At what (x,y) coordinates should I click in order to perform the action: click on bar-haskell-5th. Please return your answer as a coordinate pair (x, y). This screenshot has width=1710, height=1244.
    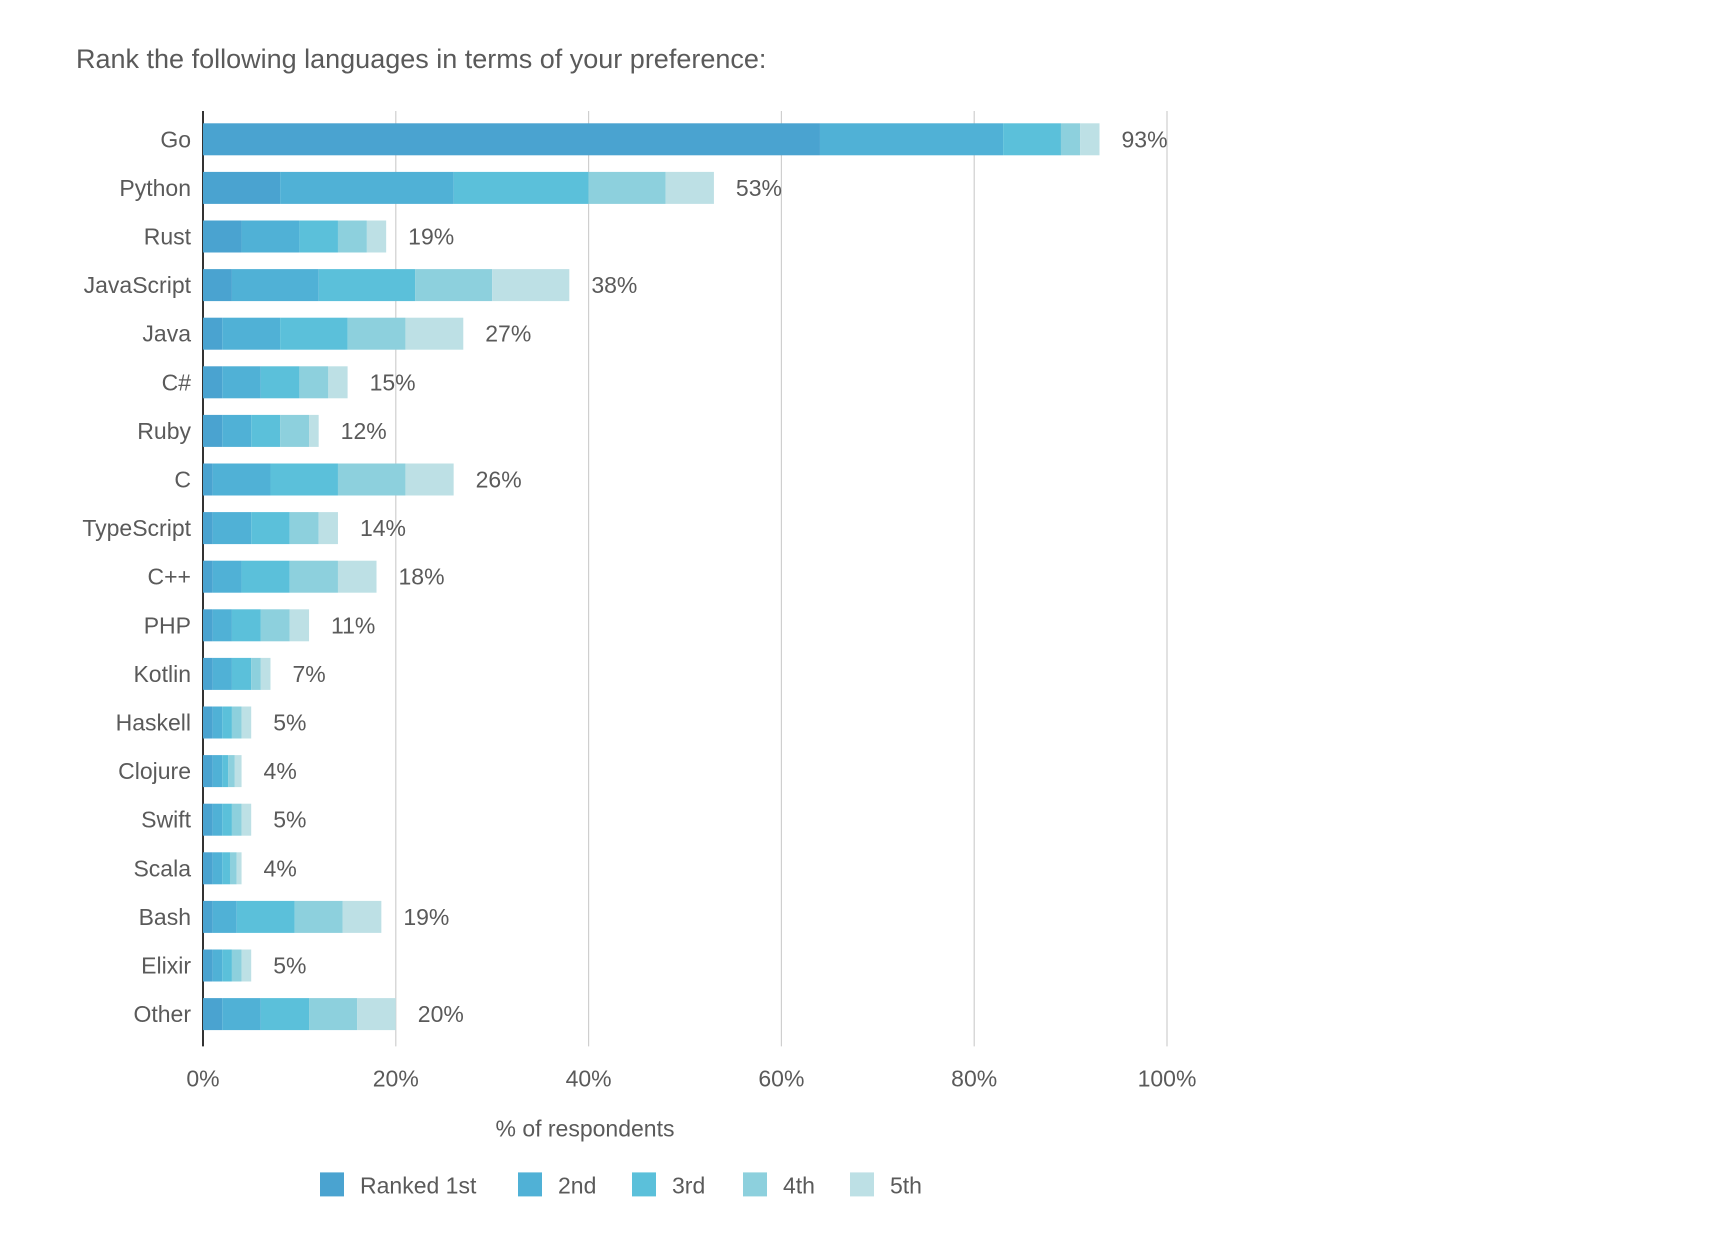
    Looking at the image, I should click on (246, 722).